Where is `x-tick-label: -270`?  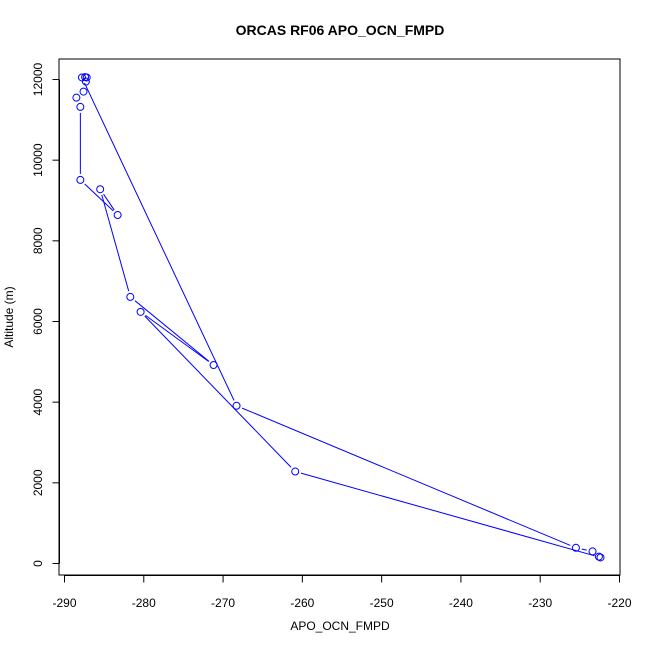 x-tick-label: -270 is located at coordinates (223, 603).